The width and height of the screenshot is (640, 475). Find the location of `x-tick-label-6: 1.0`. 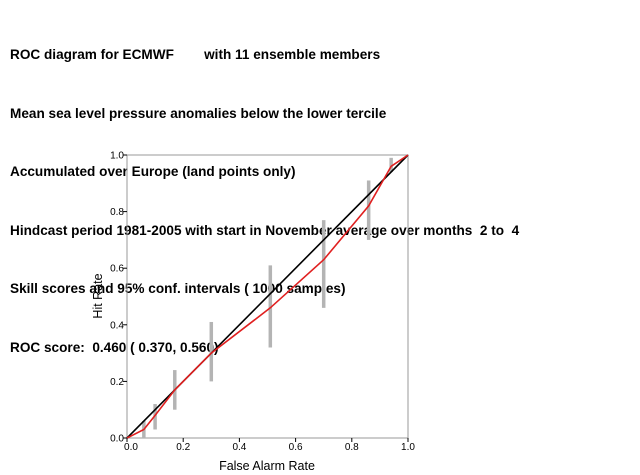

x-tick-label-6: 1.0 is located at coordinates (408, 447).